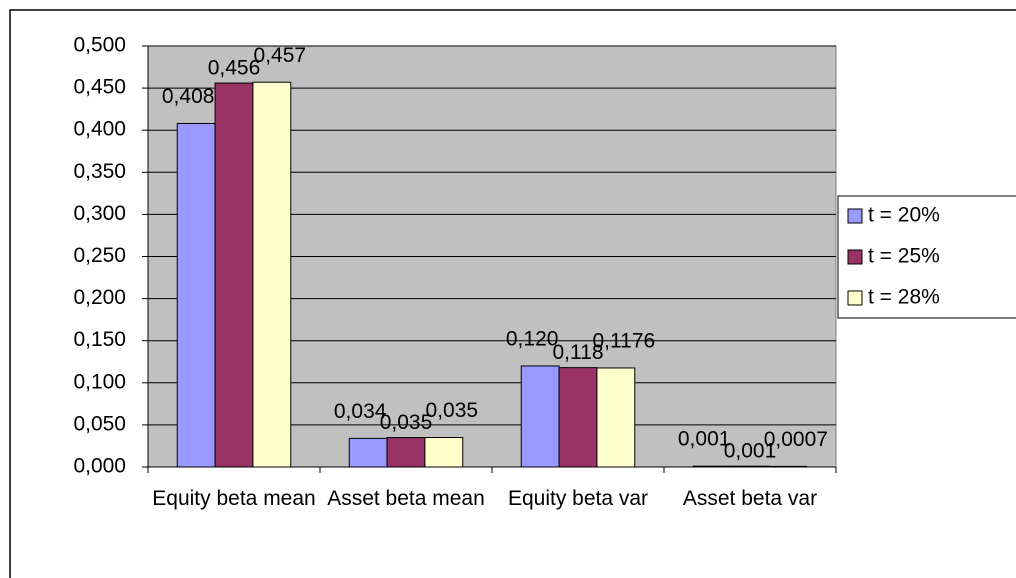  Describe the element at coordinates (234, 68) in the screenshot. I see `data-label: 0,456` at that location.